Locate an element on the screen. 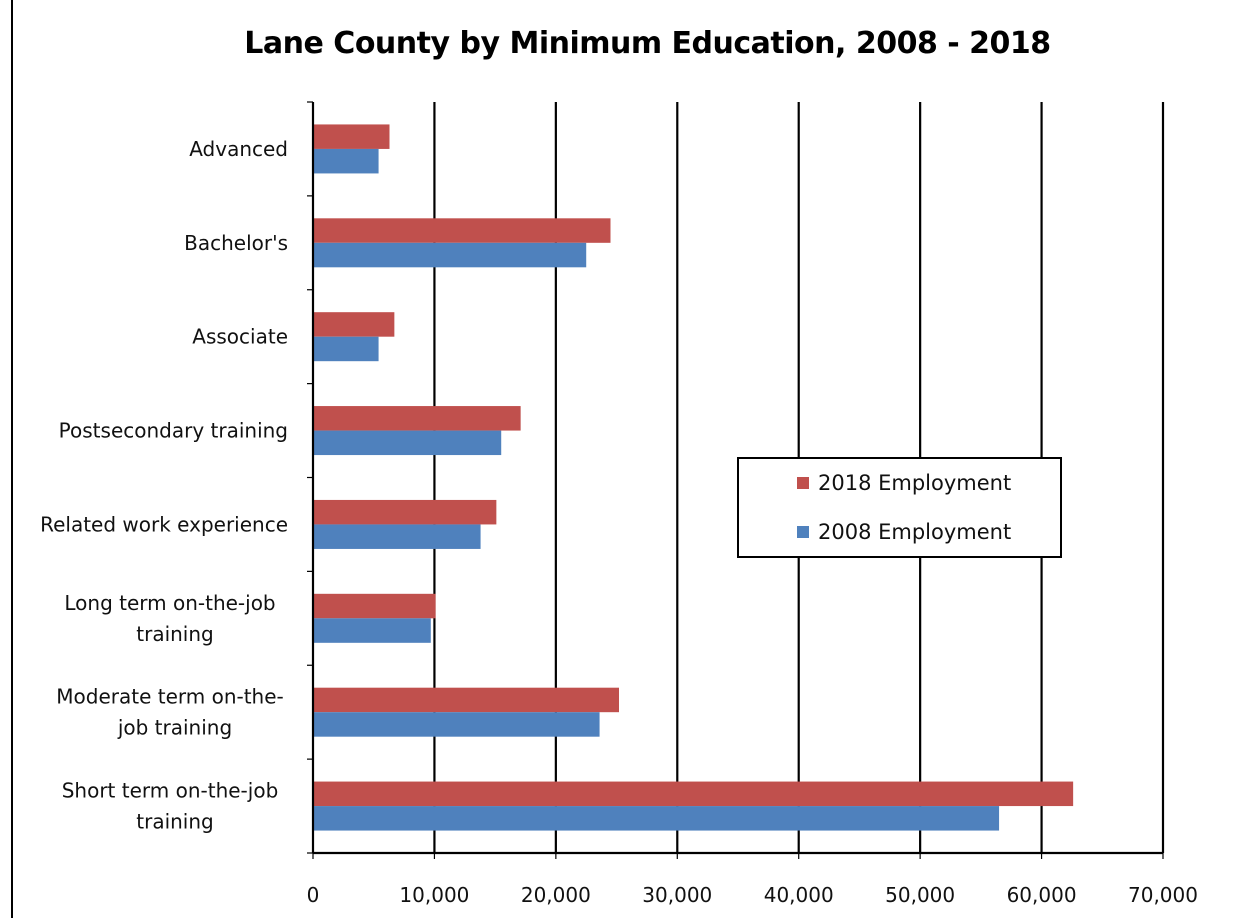 The image size is (1255, 918). legend-label-2008: 2008 Employment is located at coordinates (914, 532).